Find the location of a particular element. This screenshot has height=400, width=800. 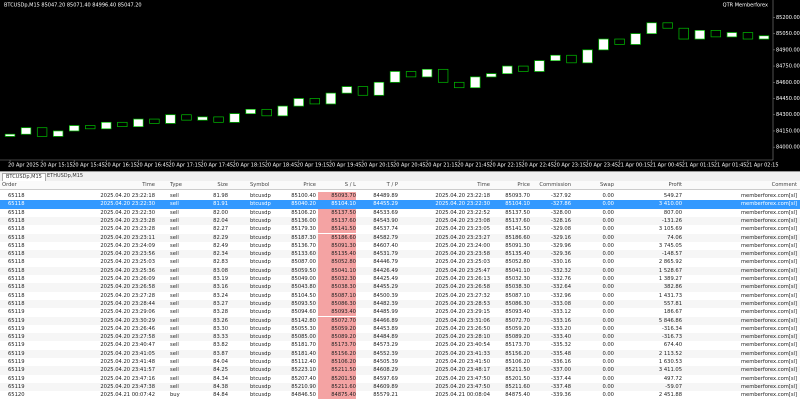

table-cell: 84531.79 is located at coordinates (385, 254).